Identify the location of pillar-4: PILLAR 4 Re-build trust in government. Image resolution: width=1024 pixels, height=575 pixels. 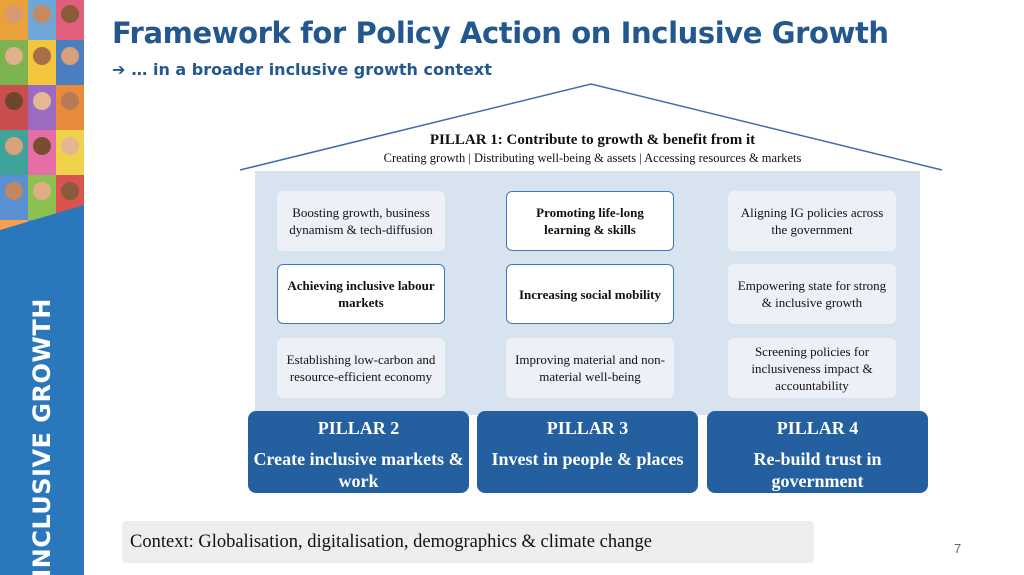
(817, 452).